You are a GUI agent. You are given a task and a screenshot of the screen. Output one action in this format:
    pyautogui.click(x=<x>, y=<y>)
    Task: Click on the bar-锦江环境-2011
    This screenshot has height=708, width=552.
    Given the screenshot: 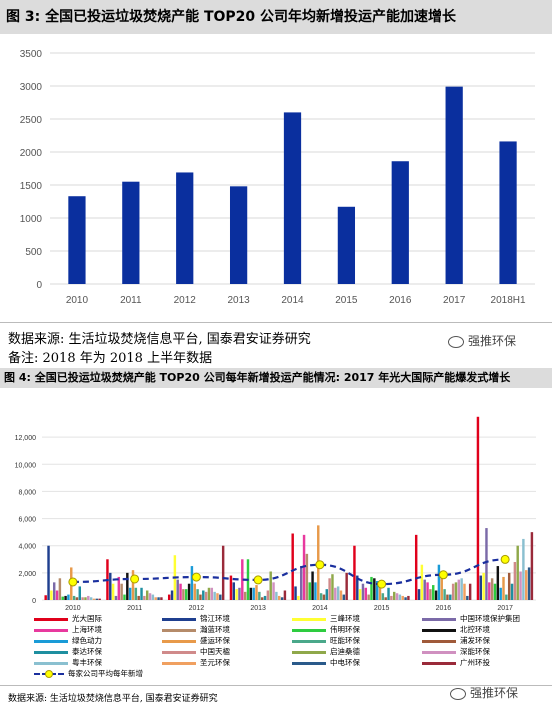 What is the action you would take?
    pyautogui.click(x=110, y=586)
    